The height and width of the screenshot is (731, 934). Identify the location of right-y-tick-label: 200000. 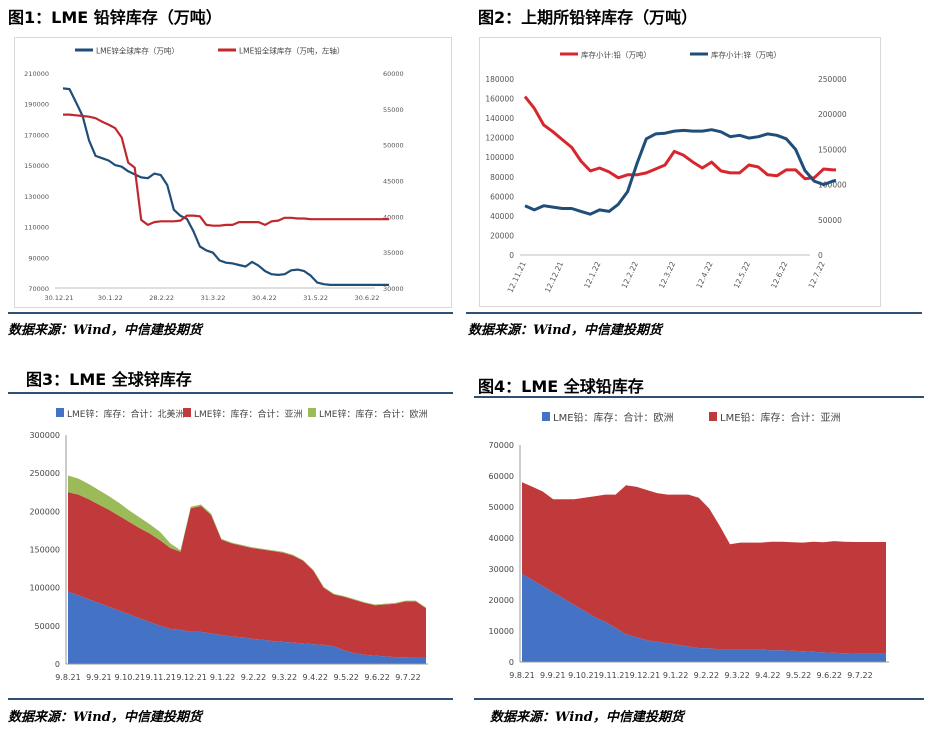
(832, 114).